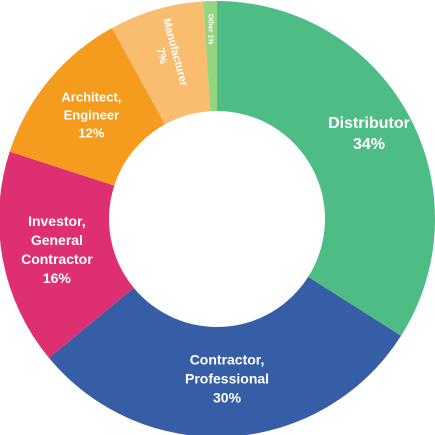 The height and width of the screenshot is (435, 435). What do you see at coordinates (369, 123) in the screenshot?
I see `slice-label-line: Distributor` at bounding box center [369, 123].